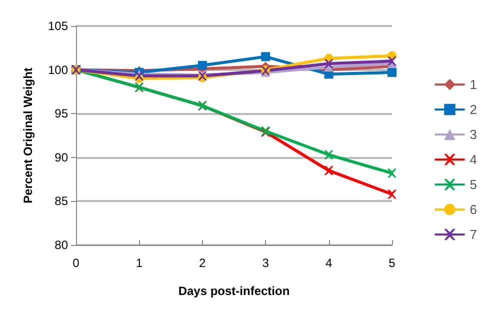 This screenshot has height=323, width=500. I want to click on y-tick-label: 85, so click(61, 201).